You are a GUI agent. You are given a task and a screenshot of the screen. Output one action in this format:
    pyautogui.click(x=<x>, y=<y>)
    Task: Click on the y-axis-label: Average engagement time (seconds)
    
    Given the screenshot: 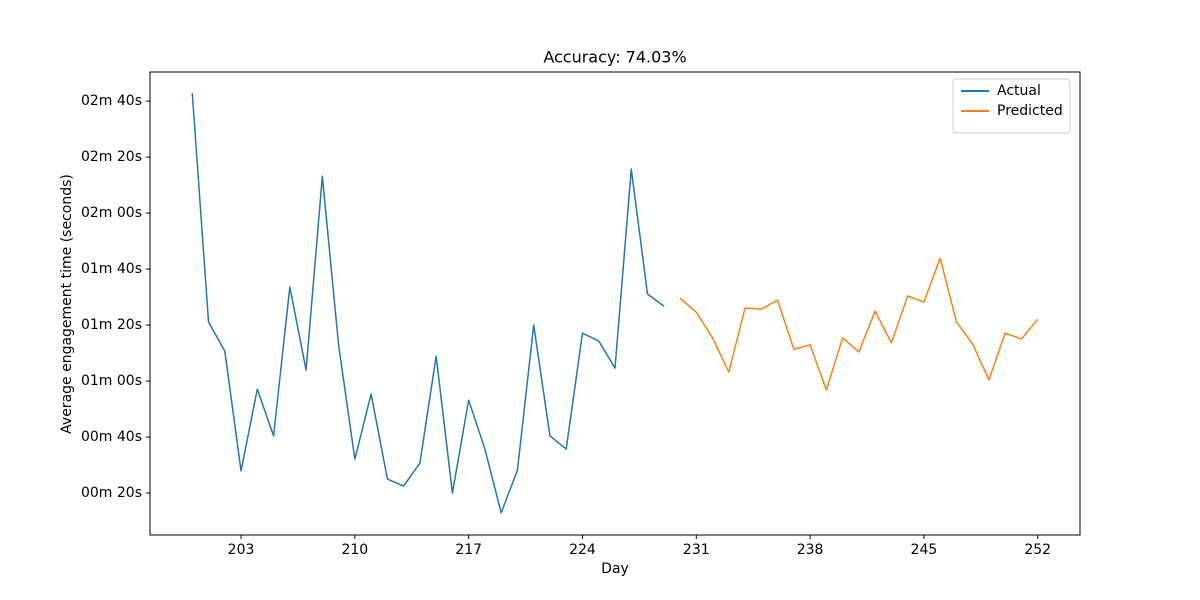 What is the action you would take?
    pyautogui.click(x=67, y=304)
    